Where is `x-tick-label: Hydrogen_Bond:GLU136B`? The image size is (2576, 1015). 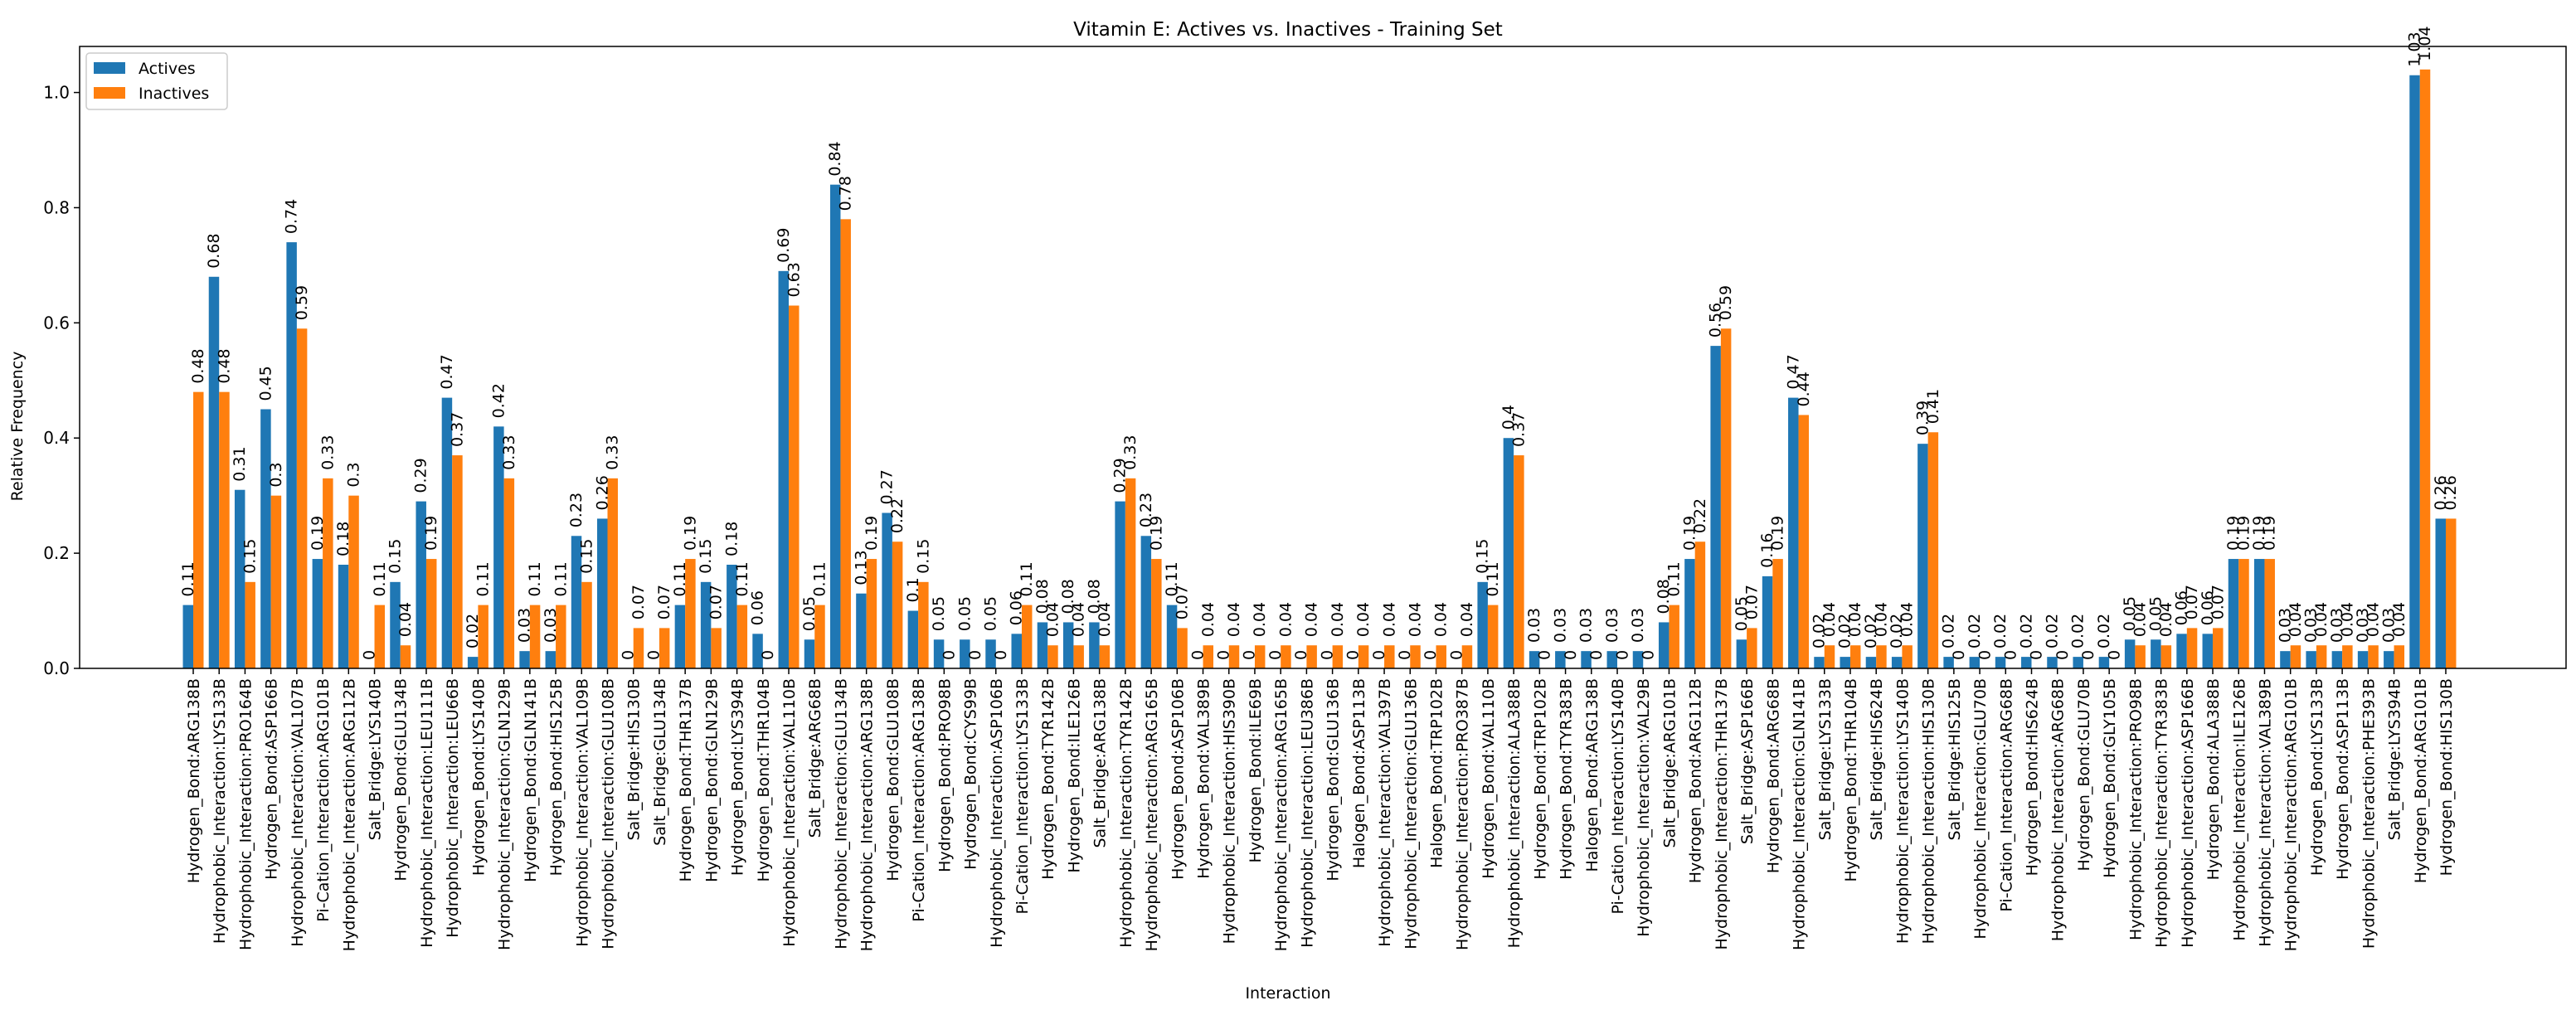 x-tick-label: Hydrogen_Bond:GLU136B is located at coordinates (1333, 779).